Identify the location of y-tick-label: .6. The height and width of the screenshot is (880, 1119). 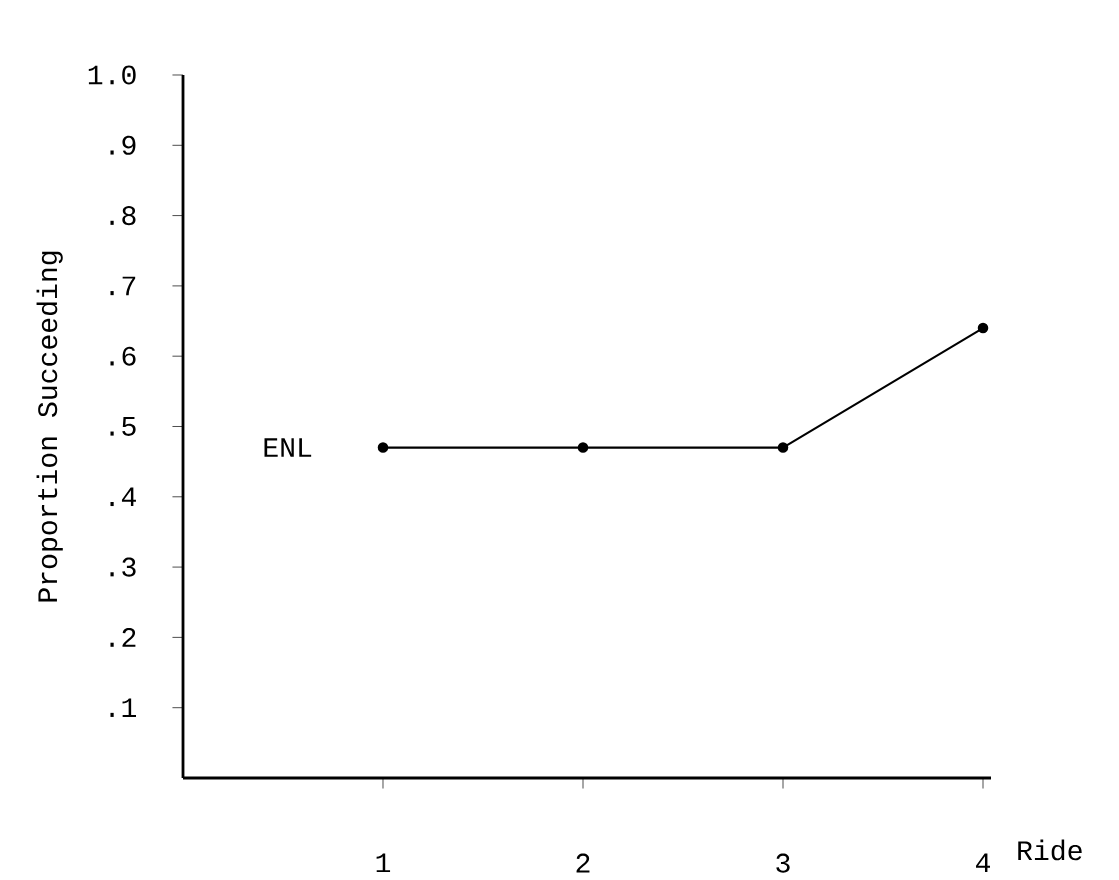
(123, 356).